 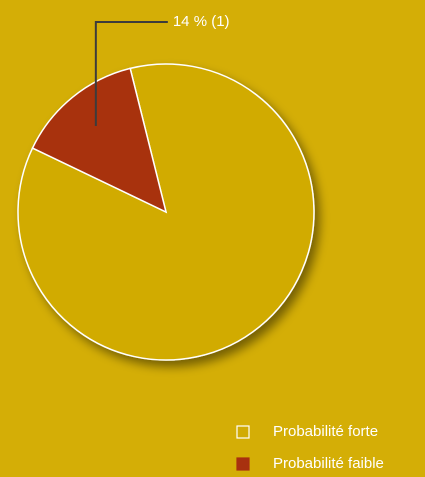 I want to click on legend: Probabilité forte Probabilité faible, so click(x=310, y=447).